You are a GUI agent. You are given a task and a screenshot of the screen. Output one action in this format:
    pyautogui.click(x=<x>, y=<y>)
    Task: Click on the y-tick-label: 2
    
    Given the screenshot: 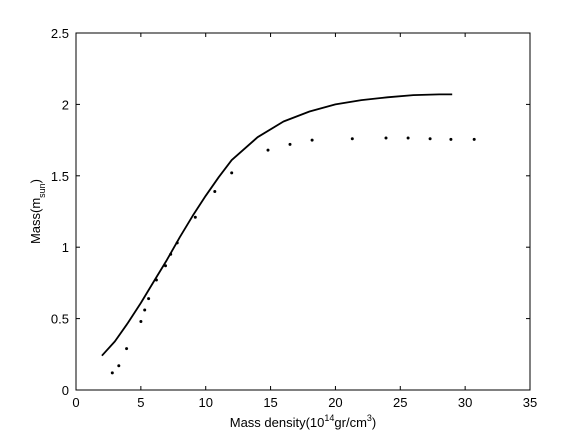 What is the action you would take?
    pyautogui.click(x=65, y=104)
    